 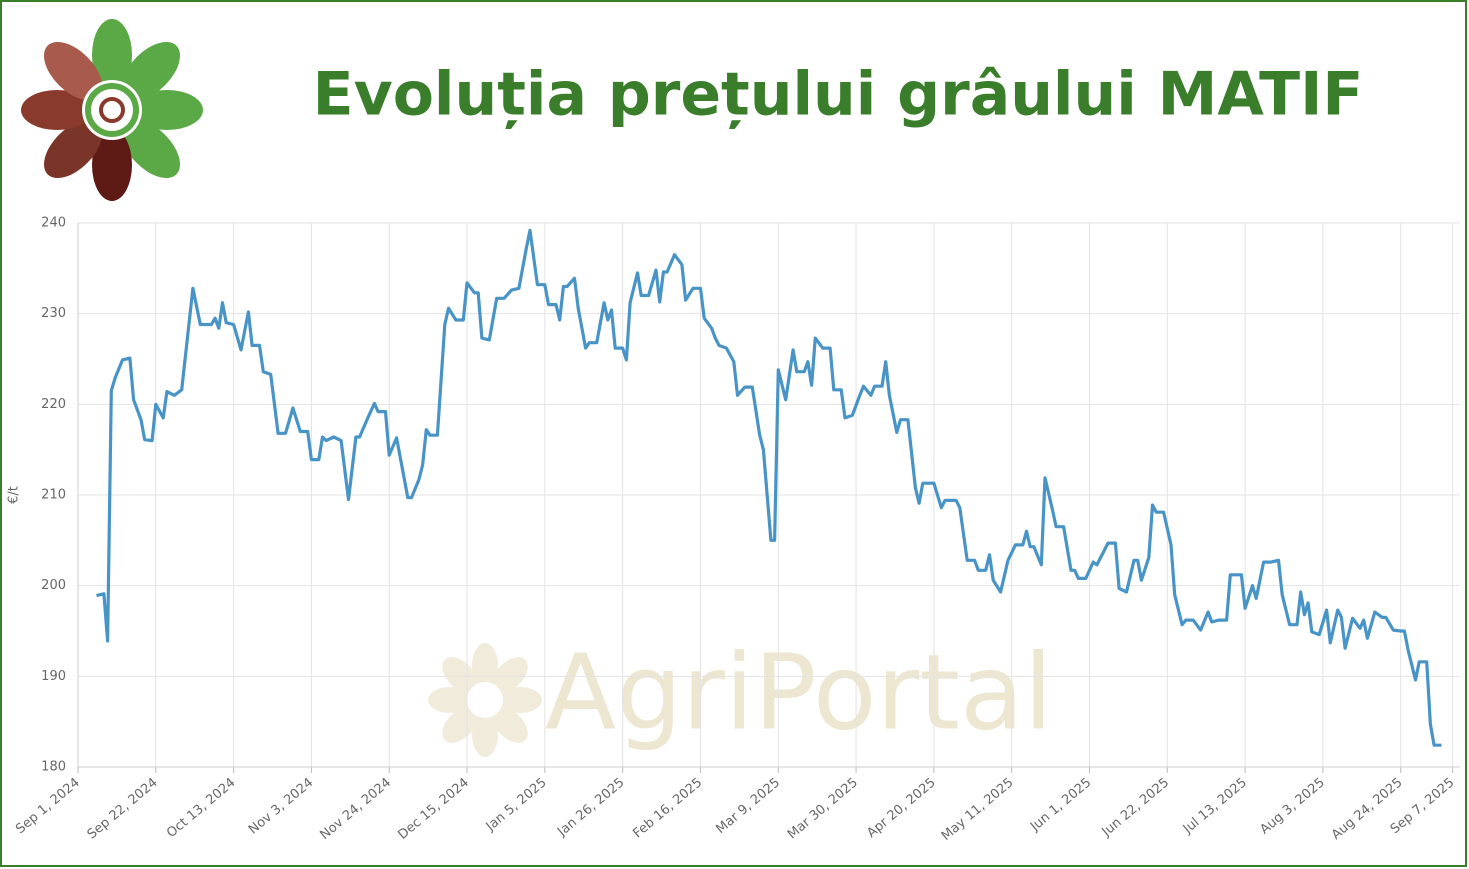 What do you see at coordinates (112, 110) in the screenshot?
I see `logo` at bounding box center [112, 110].